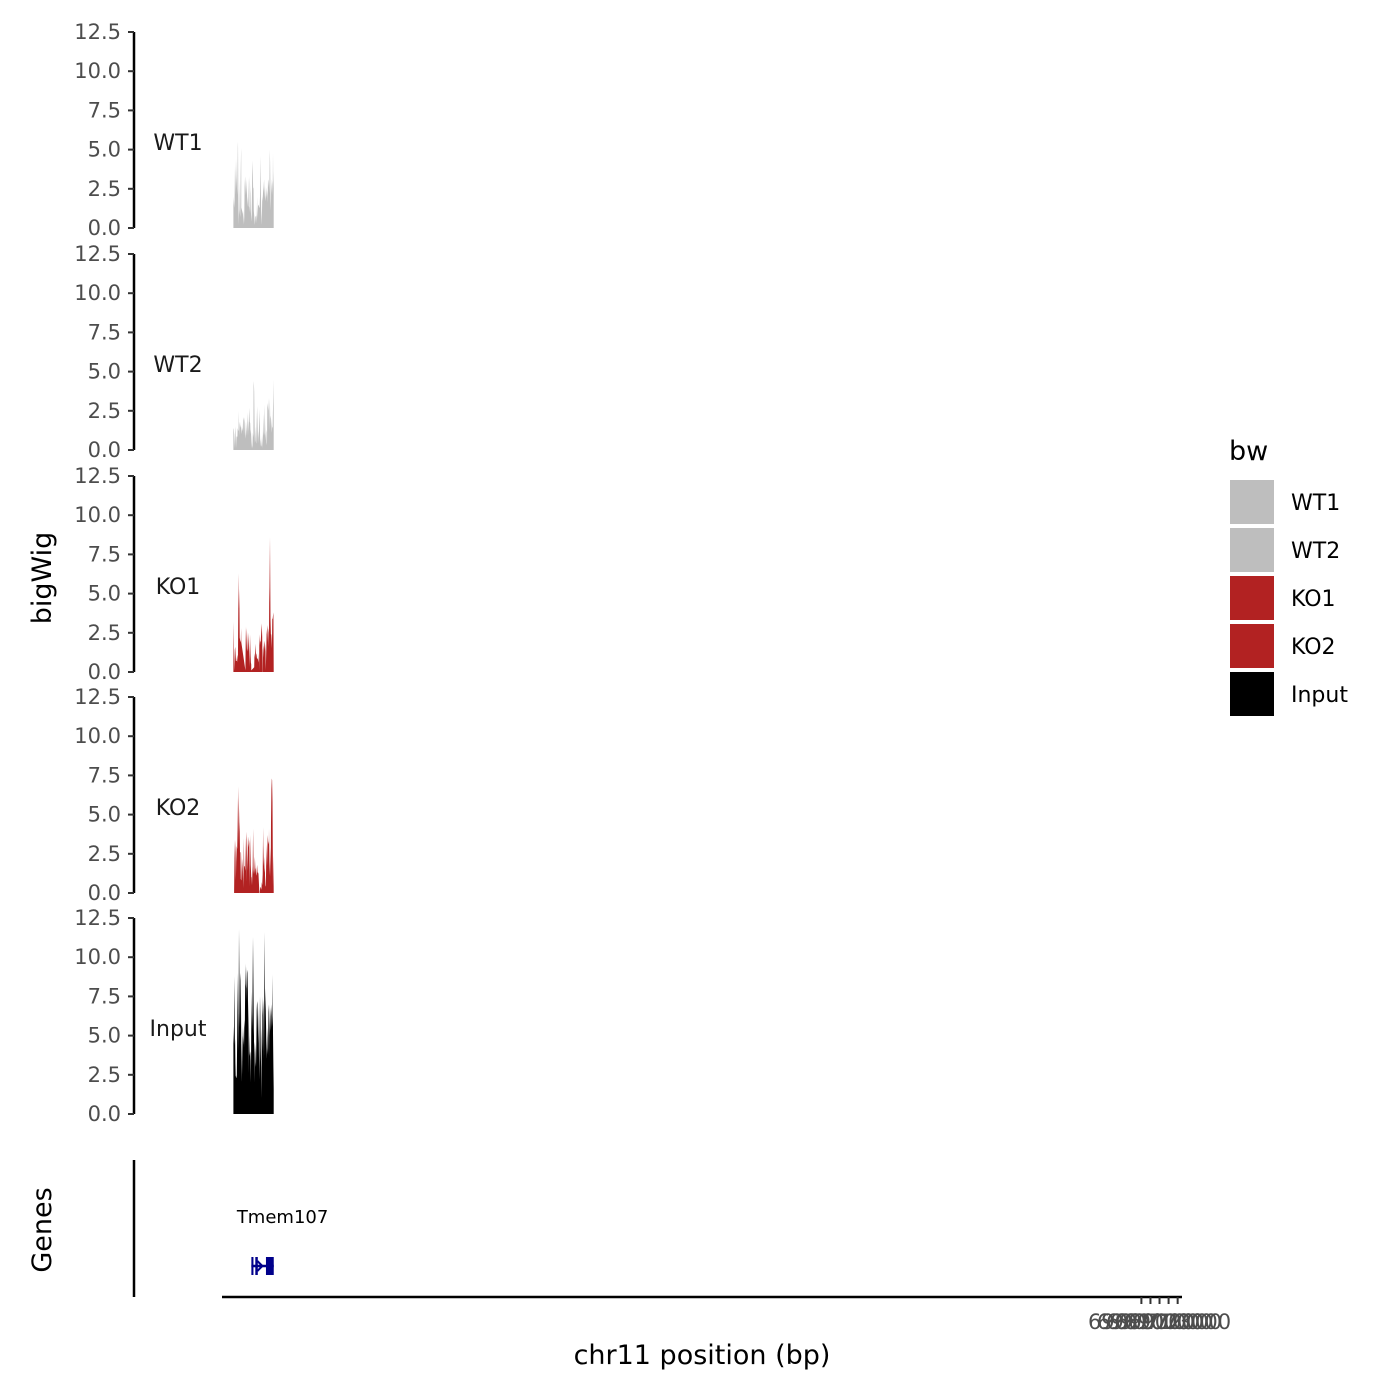 The image size is (1400, 1400). I want to click on area-input, so click(253, 1021).